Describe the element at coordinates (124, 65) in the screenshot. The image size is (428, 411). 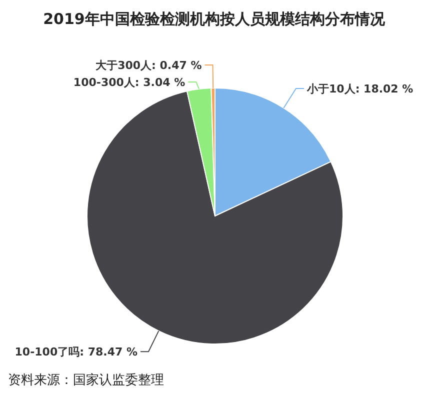
I see `slice-label: 大于300人` at that location.